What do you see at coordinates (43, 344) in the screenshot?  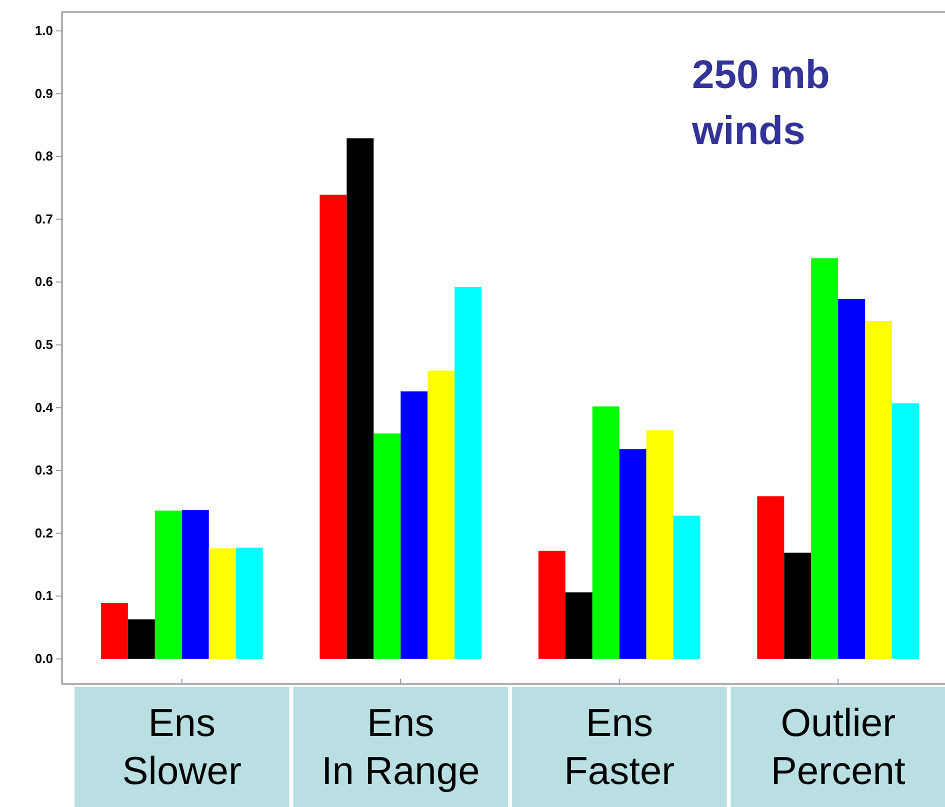 I see `y-tick-label: 0.5` at bounding box center [43, 344].